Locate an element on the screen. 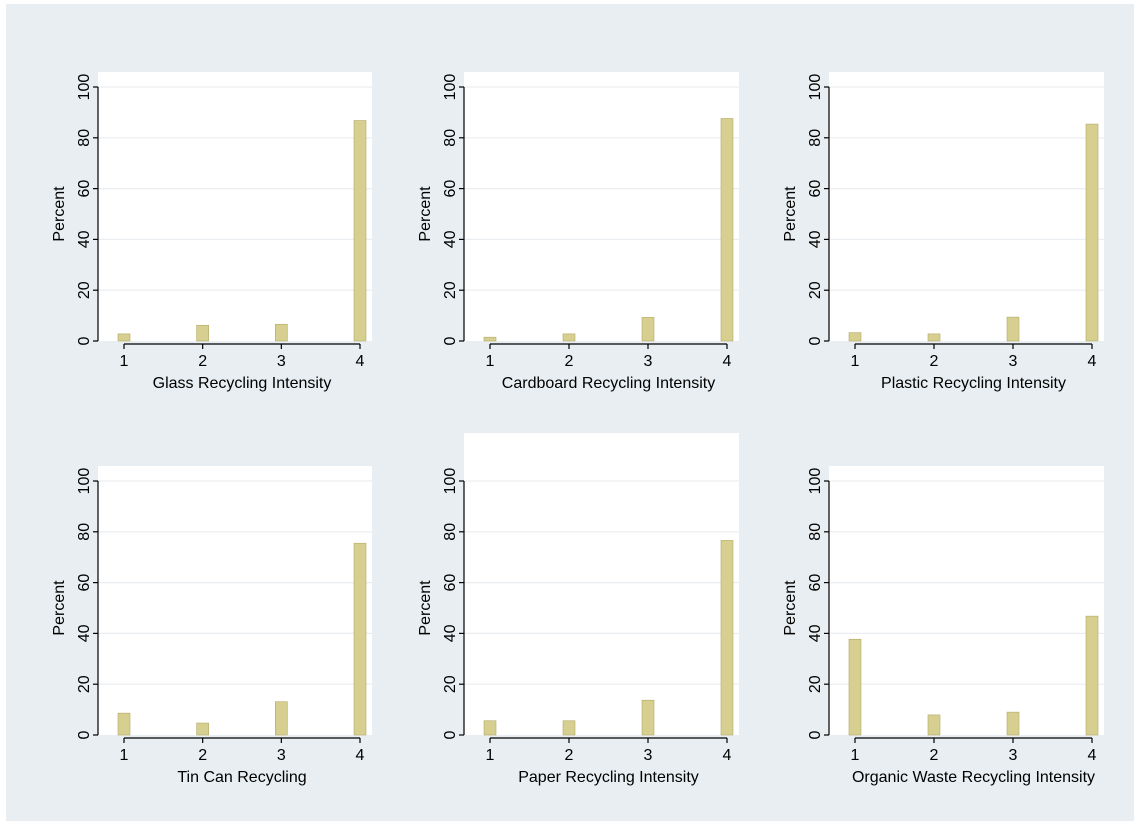 Image resolution: width=1140 pixels, height=825 pixels. chart-panel-4: 0 20 40 60 80 100 1 2 3 4 Percent Tin Can Recycling is located at coordinates (211, 626).